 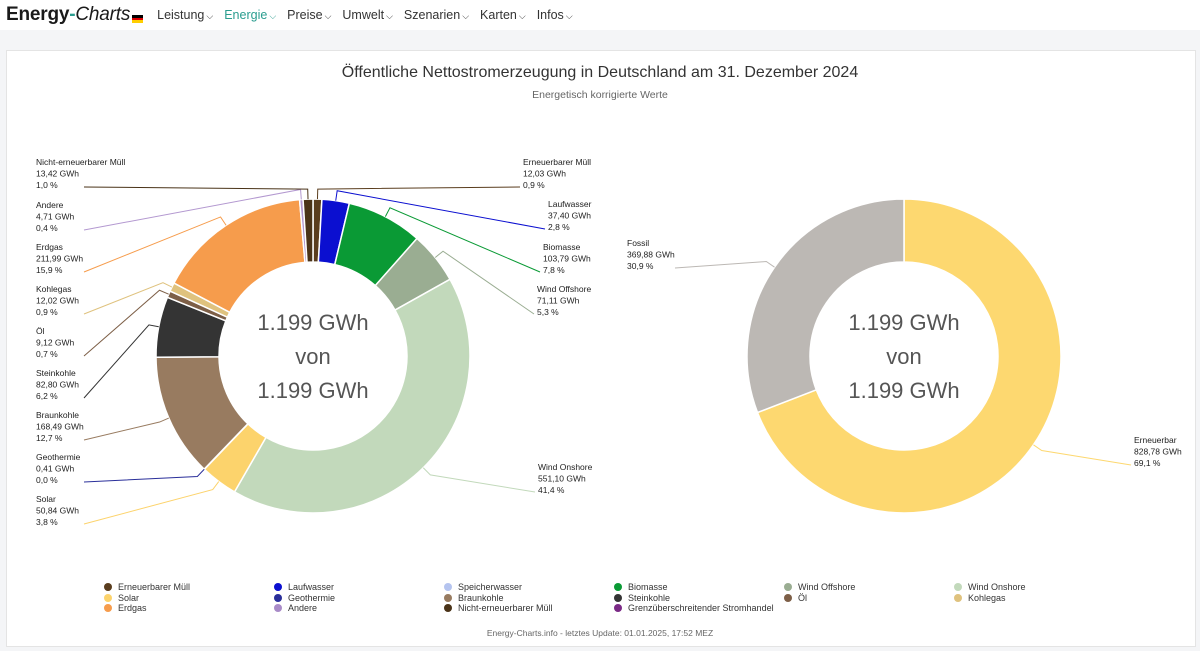 I want to click on slice-label-percent: 5,3 %, so click(x=548, y=312).